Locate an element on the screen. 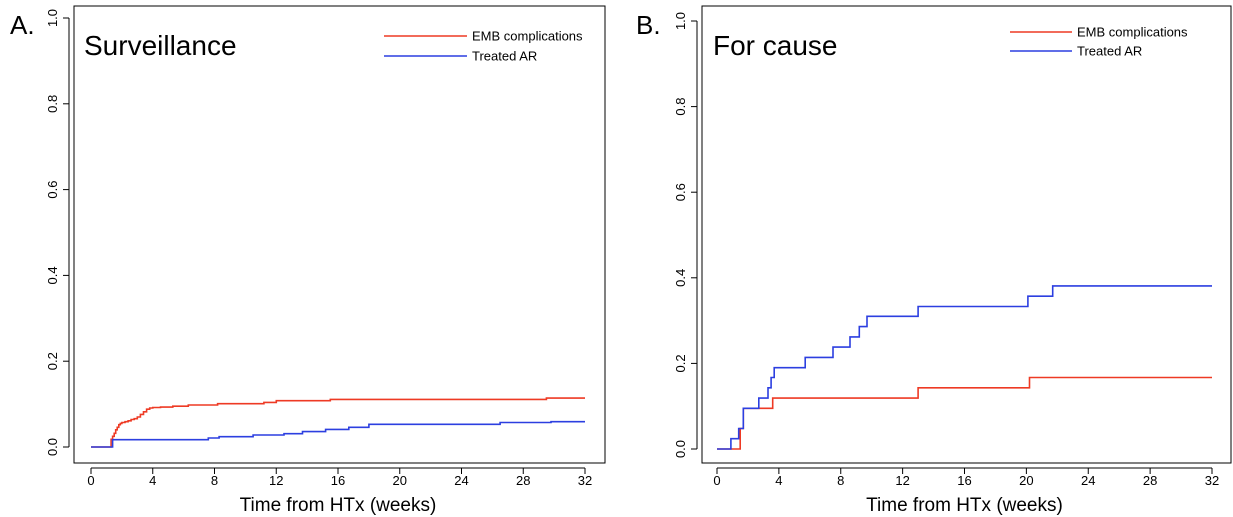 The height and width of the screenshot is (517, 1233). panel-title: Surveillance is located at coordinates (160, 45).